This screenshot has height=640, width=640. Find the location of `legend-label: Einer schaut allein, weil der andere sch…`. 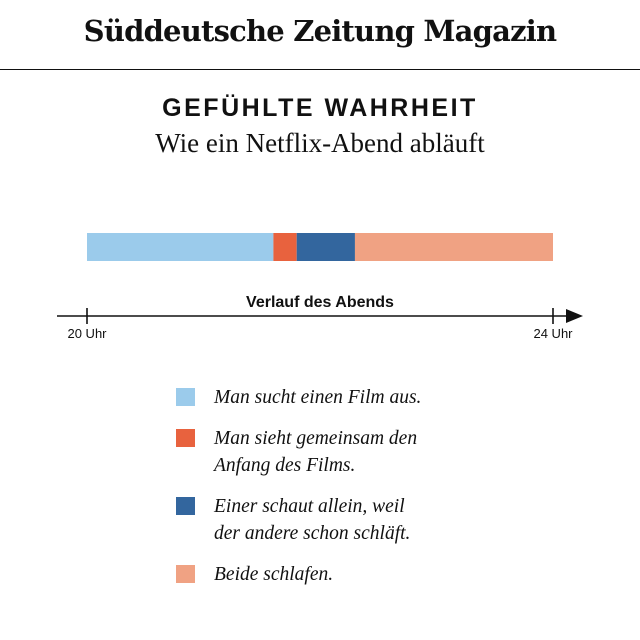

legend-label: Einer schaut allein, weil der andere sch… is located at coordinates (312, 520).